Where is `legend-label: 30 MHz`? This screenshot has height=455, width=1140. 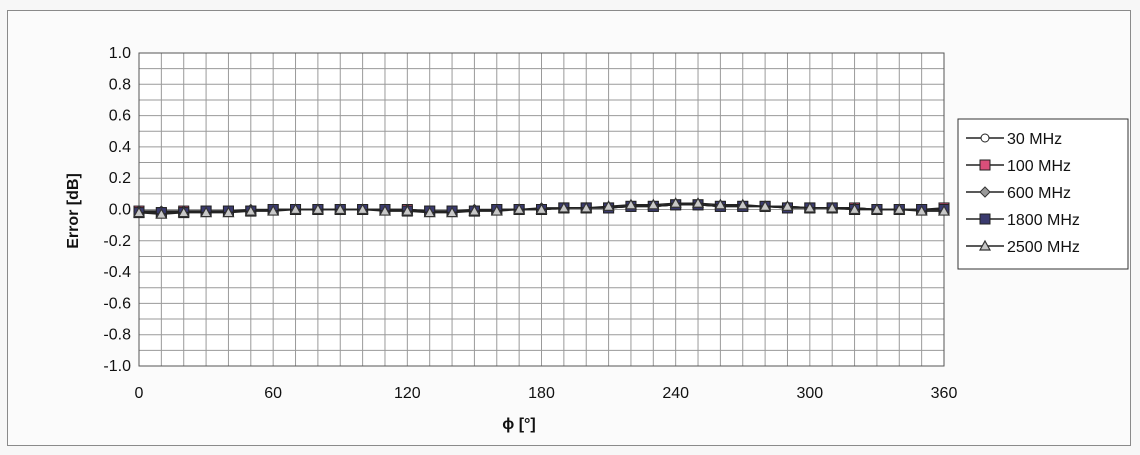
legend-label: 30 MHz is located at coordinates (1034, 139).